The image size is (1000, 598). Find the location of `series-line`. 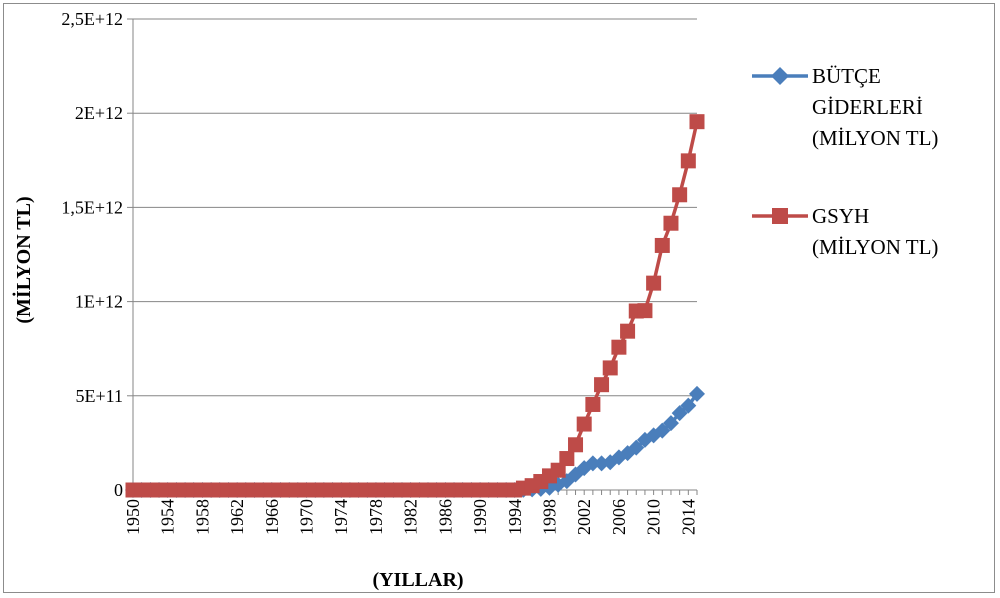

series-line is located at coordinates (415, 442).